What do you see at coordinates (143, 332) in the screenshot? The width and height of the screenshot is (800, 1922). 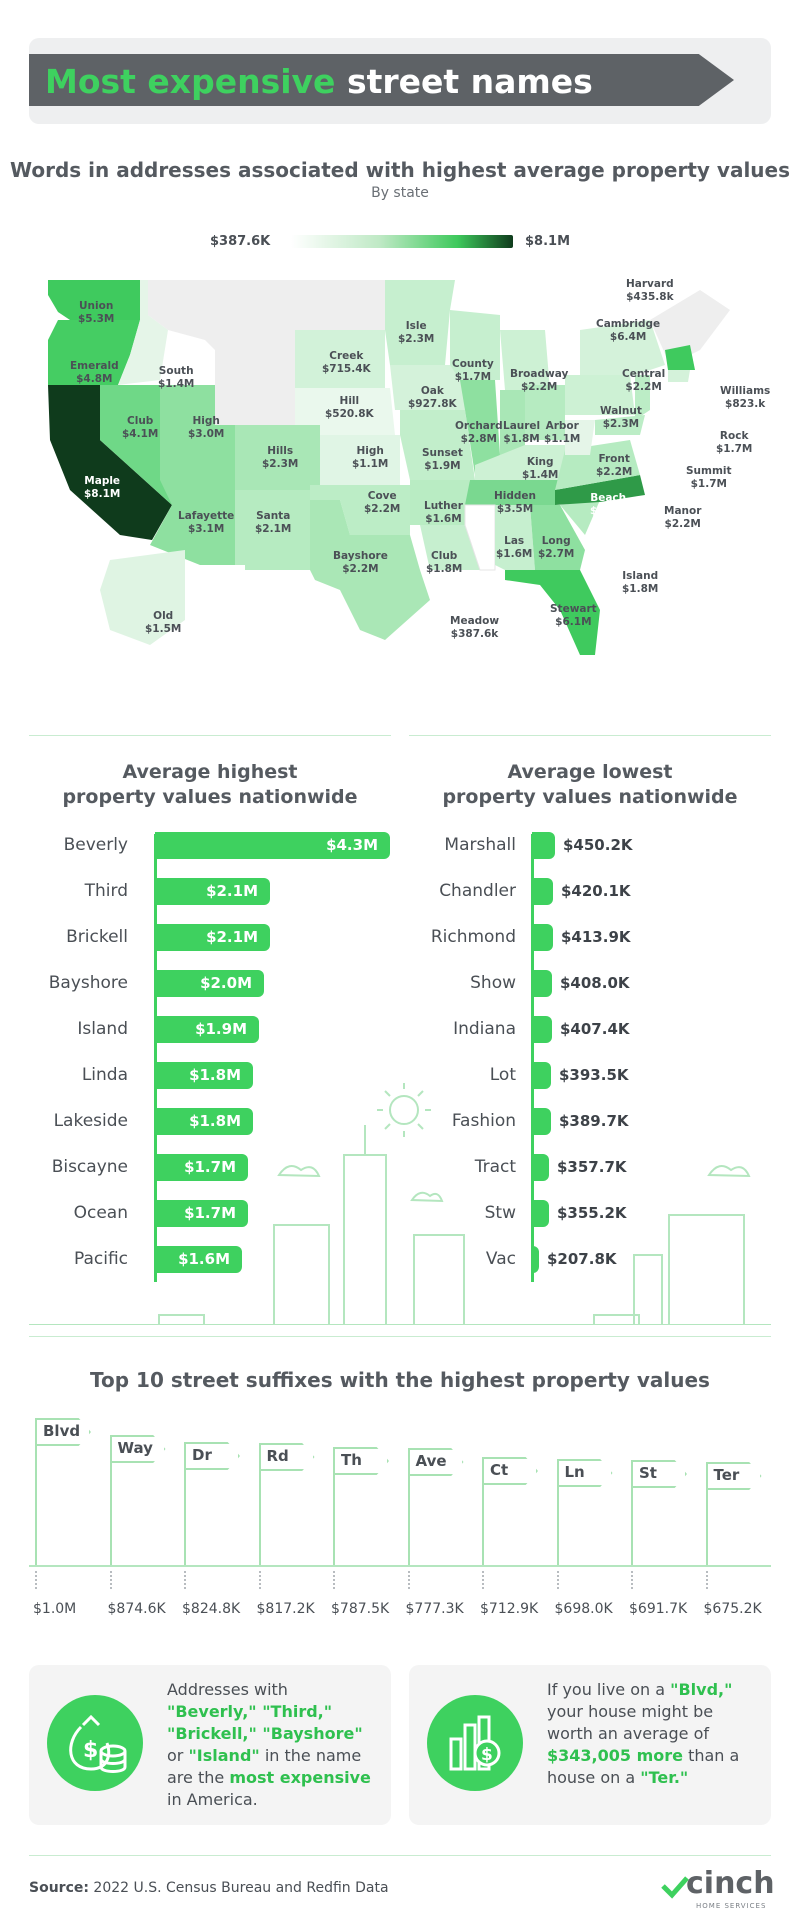 I see `state-id` at bounding box center [143, 332].